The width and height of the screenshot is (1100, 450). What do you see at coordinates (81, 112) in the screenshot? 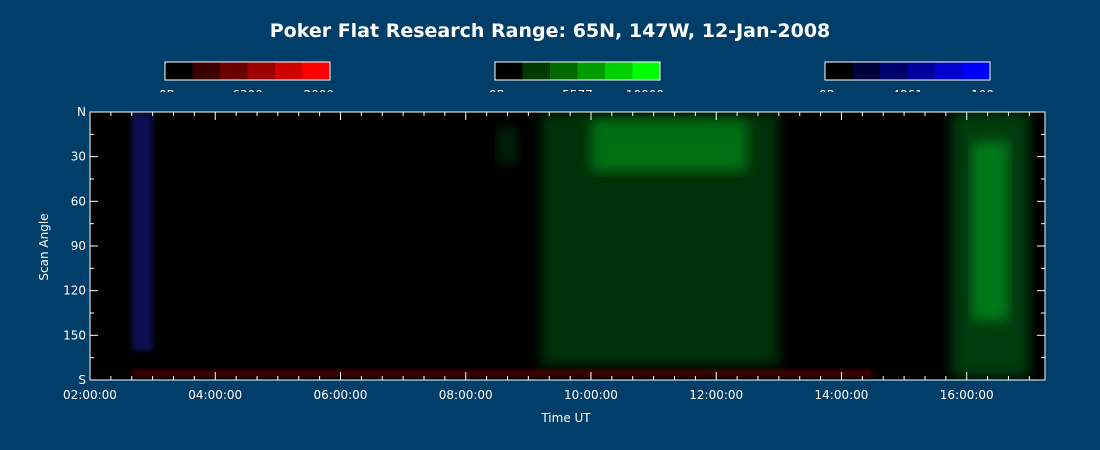
I see `y-tick-label: N` at bounding box center [81, 112].